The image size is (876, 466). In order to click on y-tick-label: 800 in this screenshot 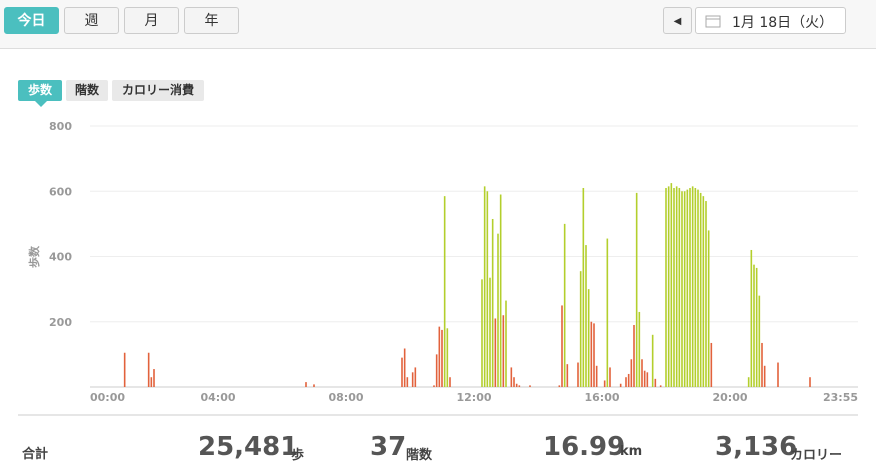, I will do `click(60, 126)`.